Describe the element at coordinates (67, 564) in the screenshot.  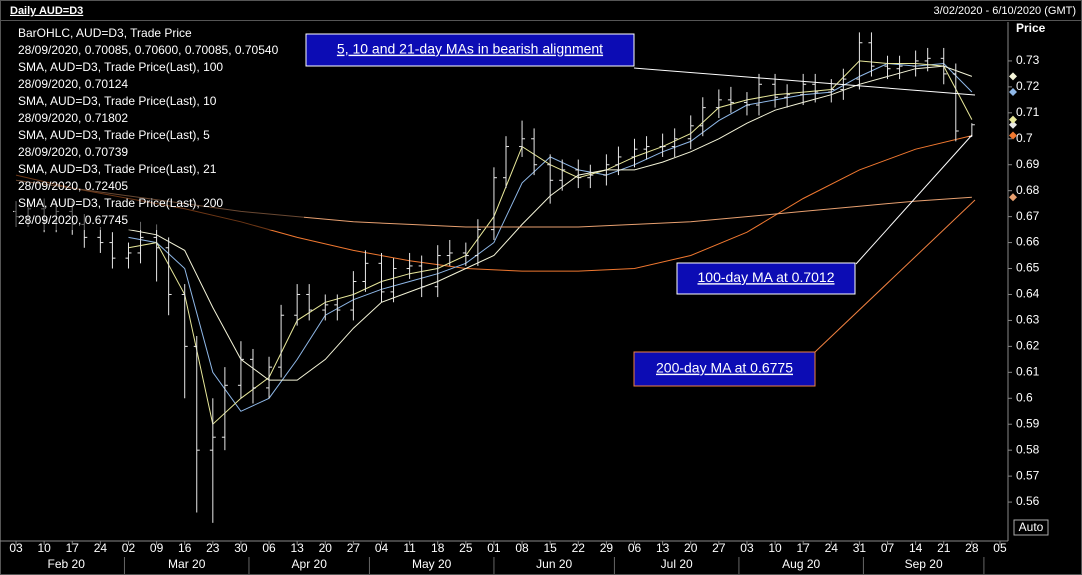
I see `month-label: Feb 20` at that location.